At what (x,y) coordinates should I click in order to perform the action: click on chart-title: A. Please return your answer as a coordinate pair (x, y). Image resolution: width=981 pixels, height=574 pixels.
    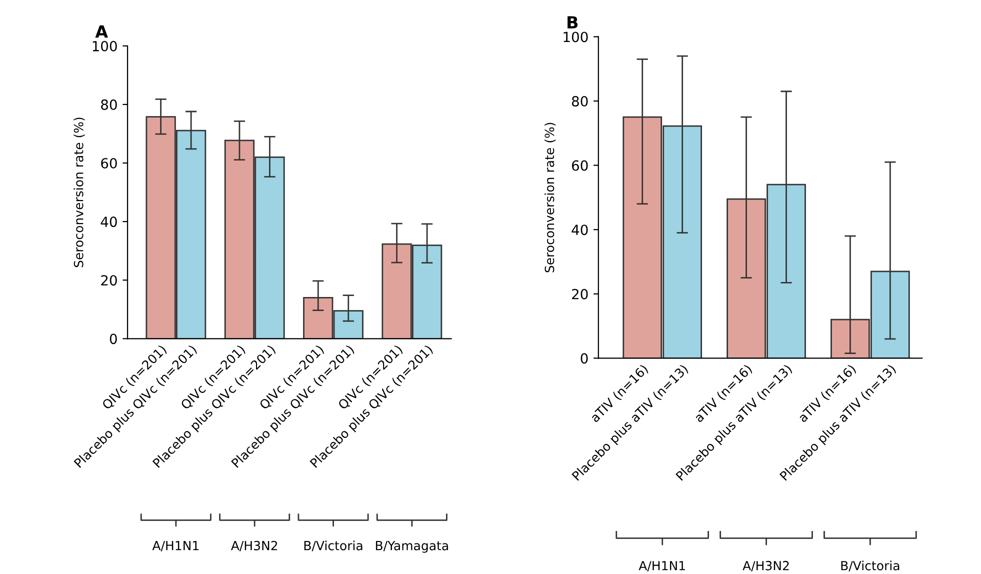
    Looking at the image, I should click on (101, 31).